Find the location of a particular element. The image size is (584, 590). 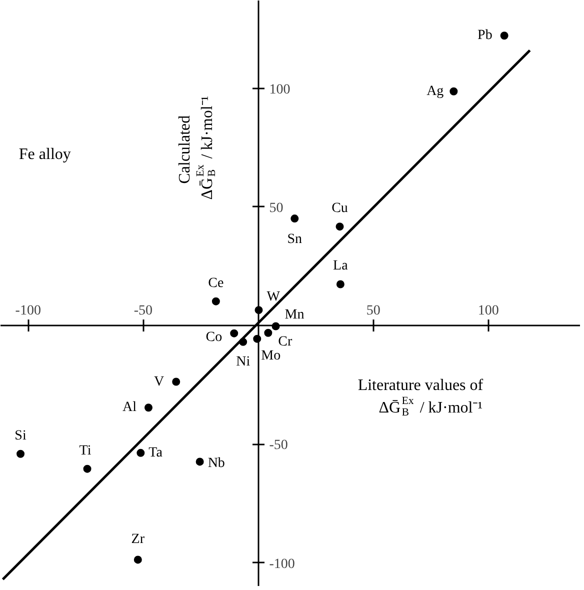

y-tick-label: 100 is located at coordinates (279, 90).